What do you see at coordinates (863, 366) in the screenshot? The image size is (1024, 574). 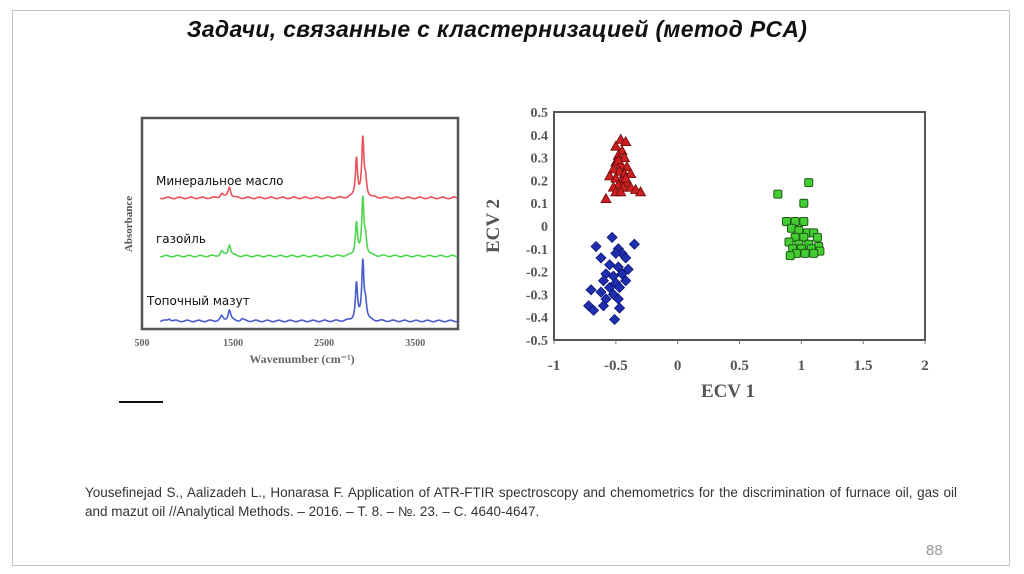 I see `x-tick-label: 1.5` at bounding box center [863, 366].